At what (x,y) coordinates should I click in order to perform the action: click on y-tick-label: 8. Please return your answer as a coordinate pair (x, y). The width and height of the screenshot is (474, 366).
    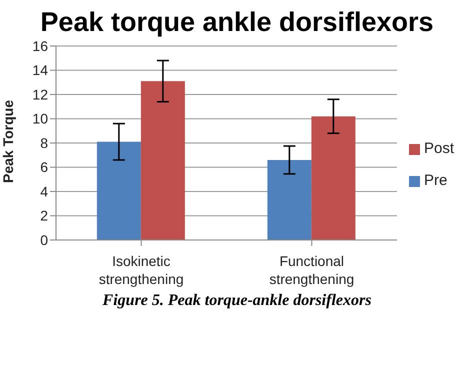
    Looking at the image, I should click on (44, 142).